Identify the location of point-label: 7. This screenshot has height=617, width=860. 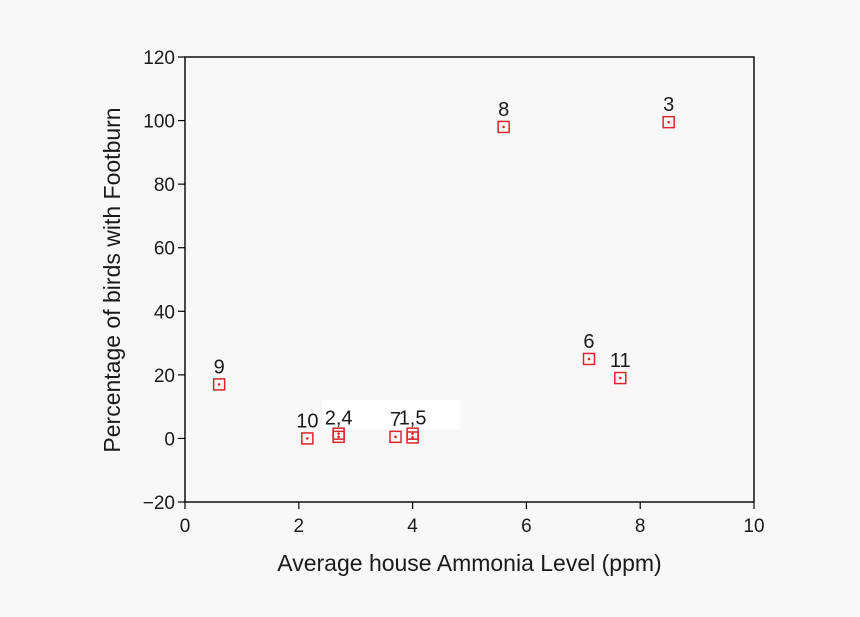
(395, 420).